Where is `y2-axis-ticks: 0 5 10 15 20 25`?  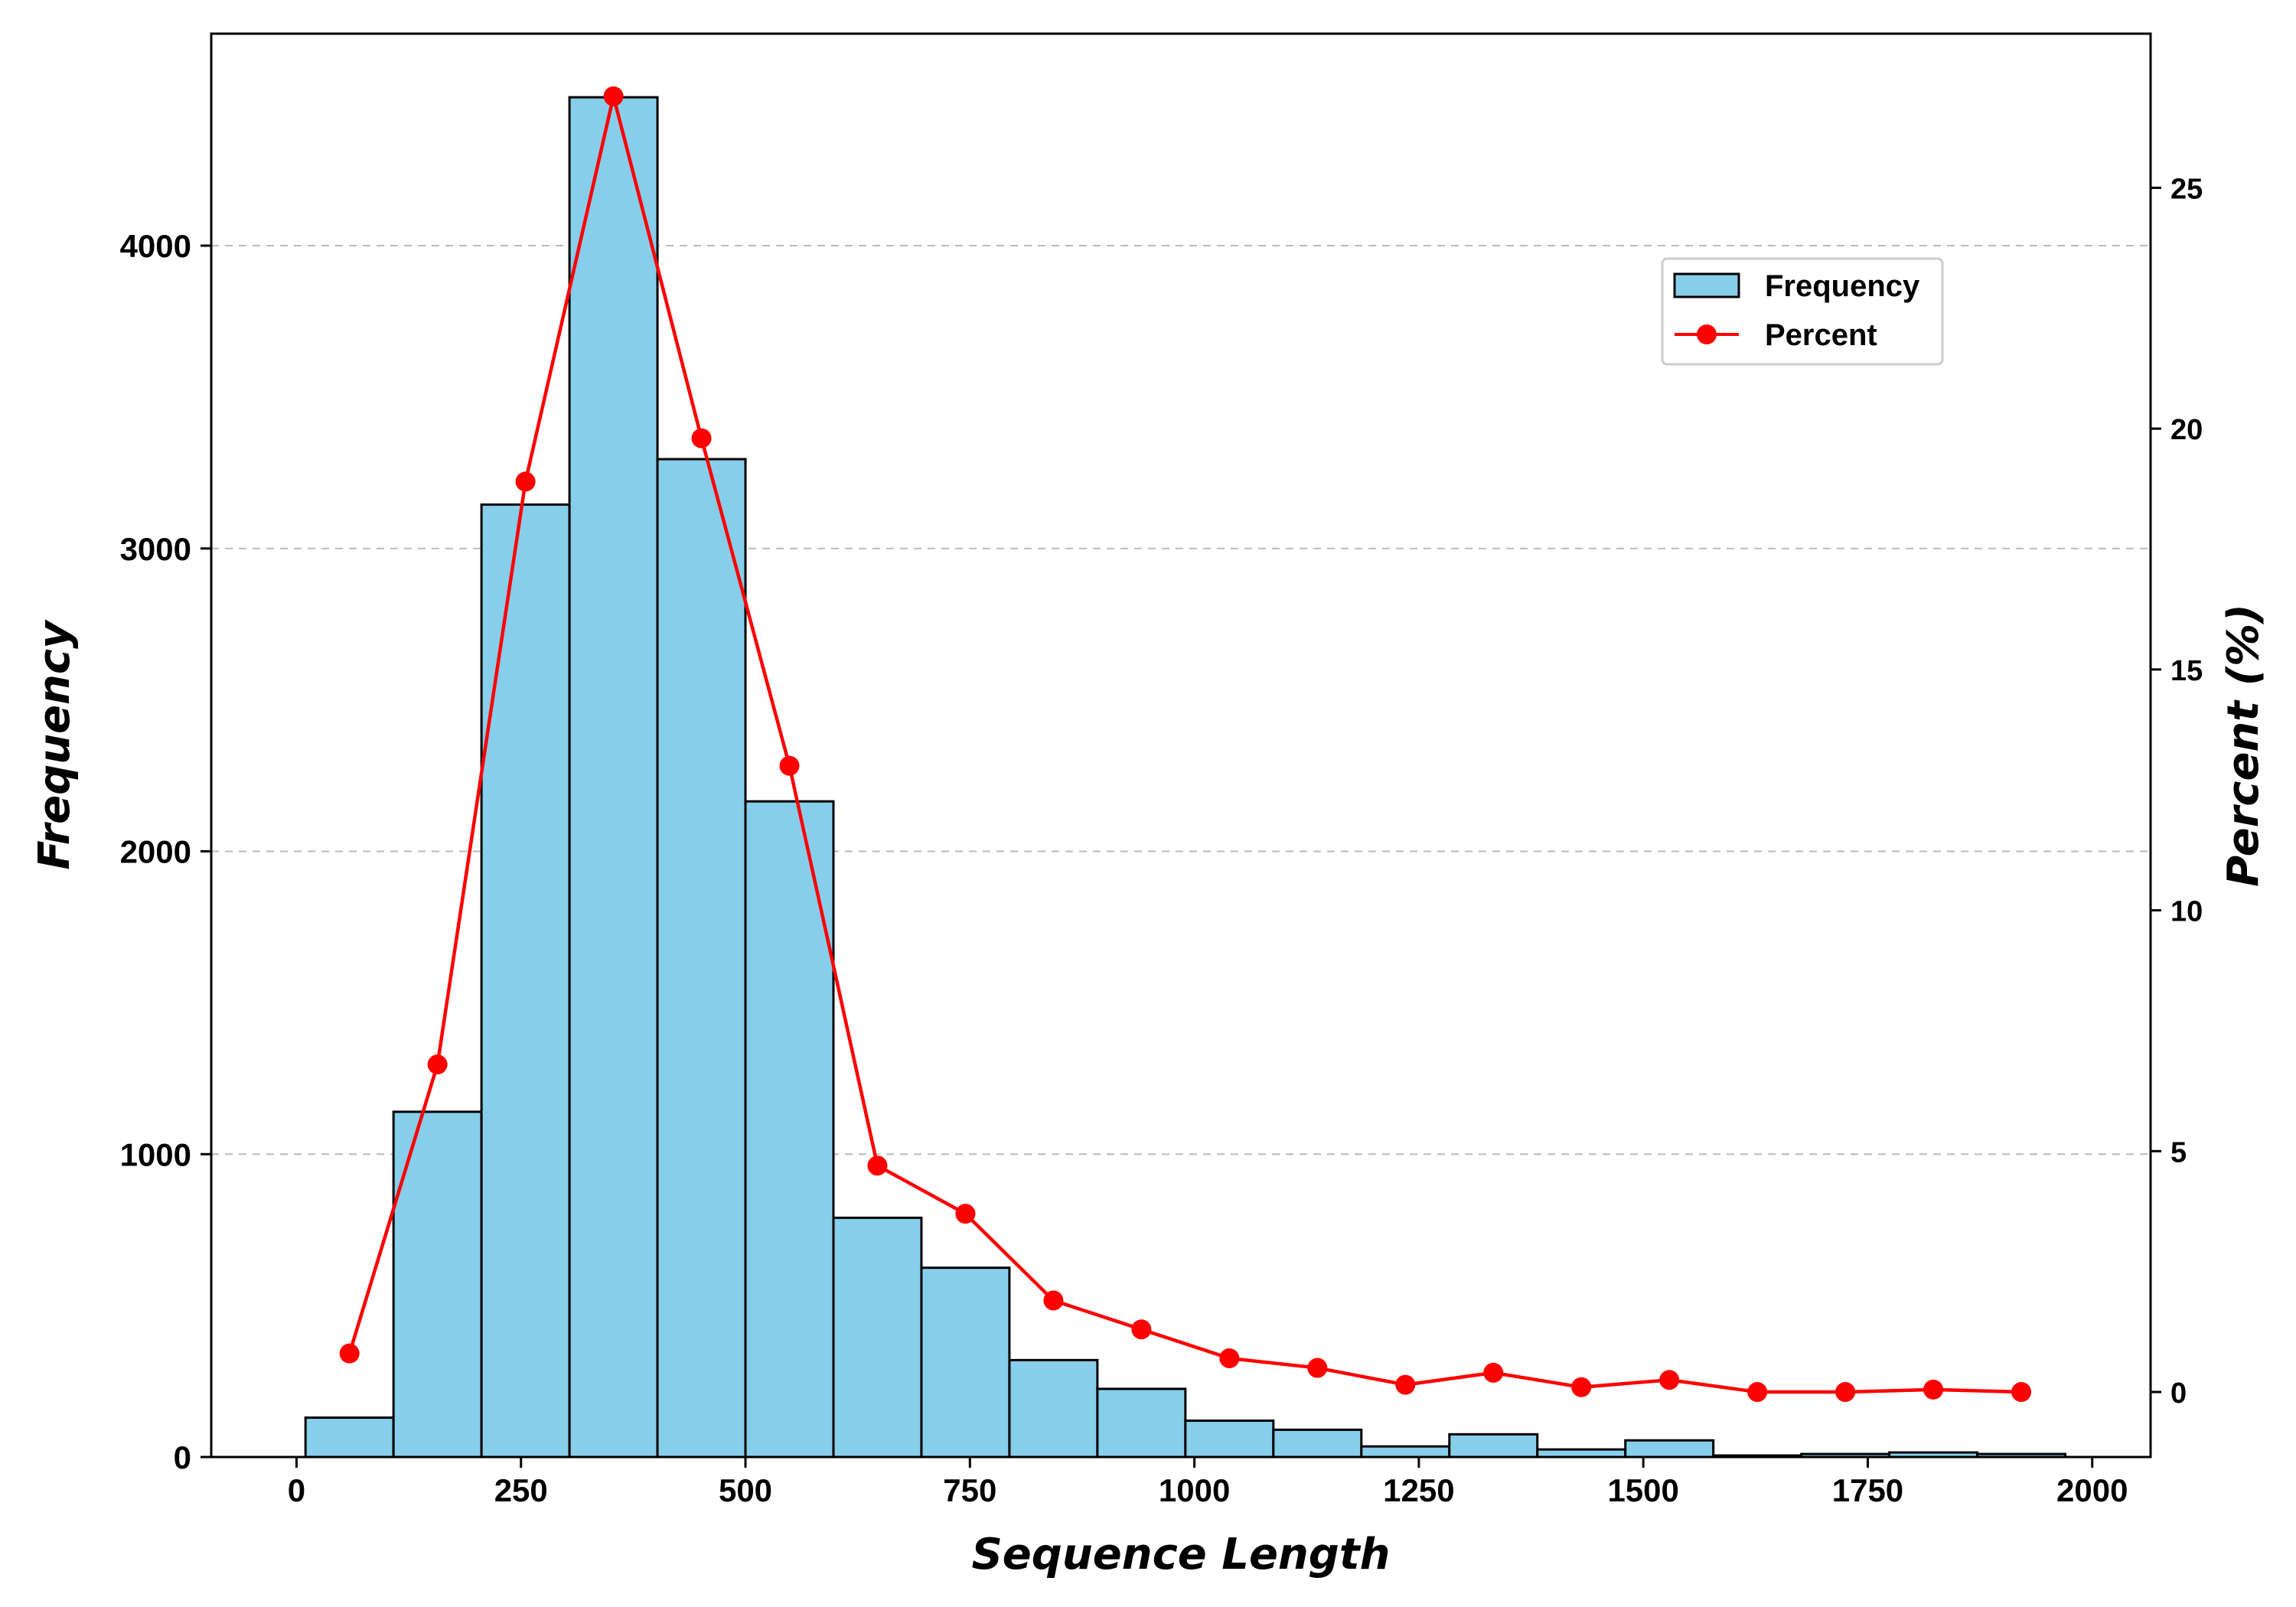 y2-axis-ticks: 0 5 10 15 20 25 is located at coordinates (2177, 791).